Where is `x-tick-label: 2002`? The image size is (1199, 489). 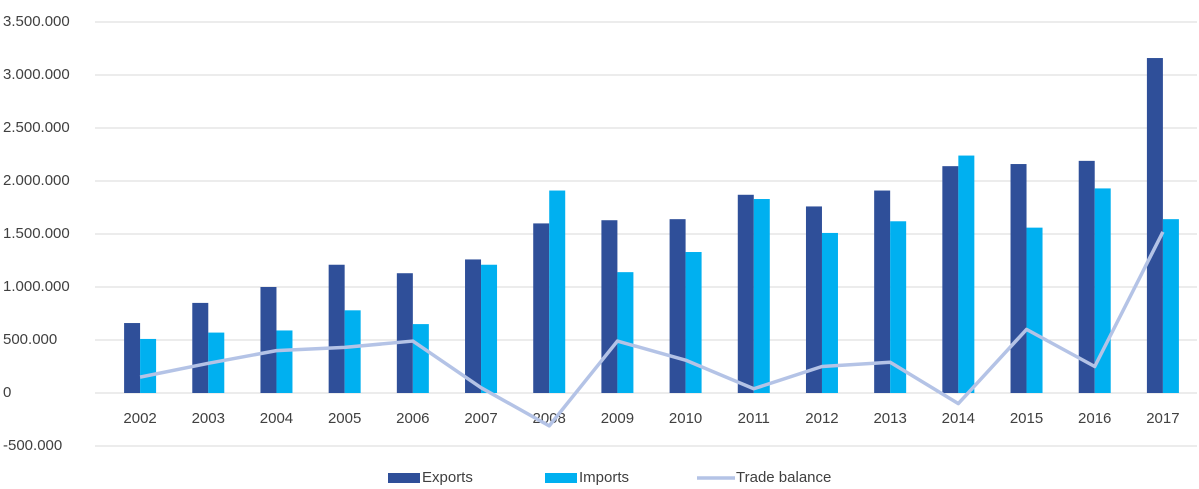
x-tick-label: 2002 is located at coordinates (139, 418).